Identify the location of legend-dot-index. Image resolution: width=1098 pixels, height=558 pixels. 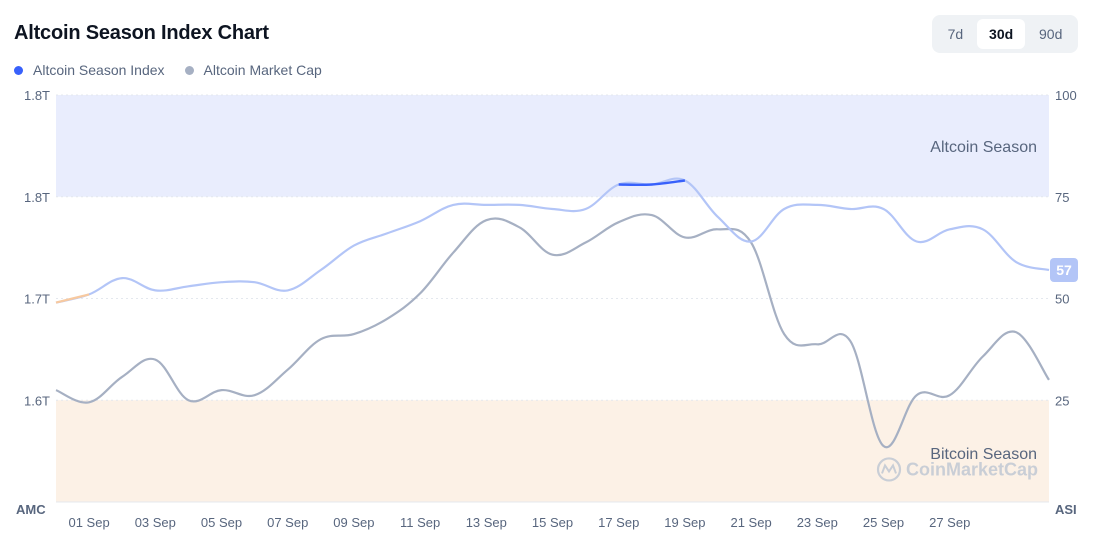
(18, 70).